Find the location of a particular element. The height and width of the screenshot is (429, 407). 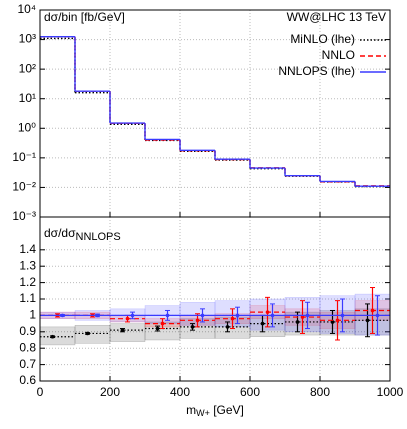

x-axis-label: mW+ [GeV] is located at coordinates (215, 410).